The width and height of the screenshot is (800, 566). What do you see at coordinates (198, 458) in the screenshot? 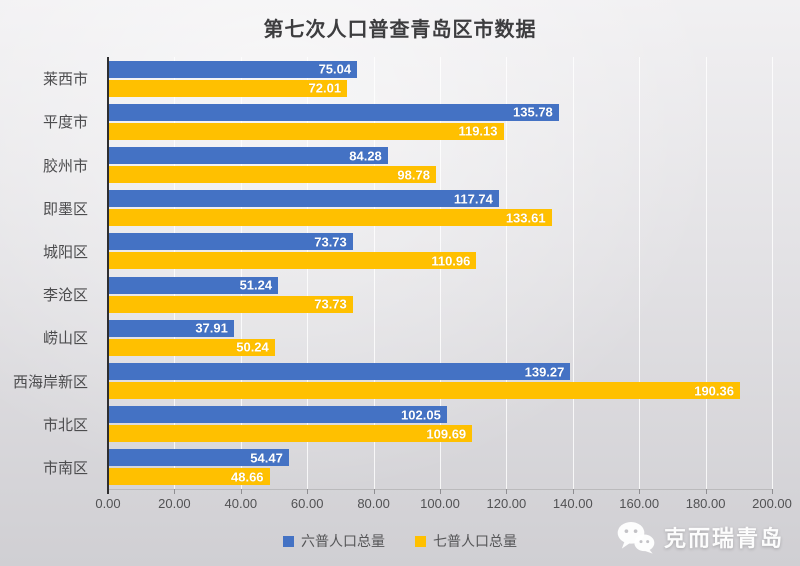
I see `bar-六普人口总量: 54.47` at bounding box center [198, 458].